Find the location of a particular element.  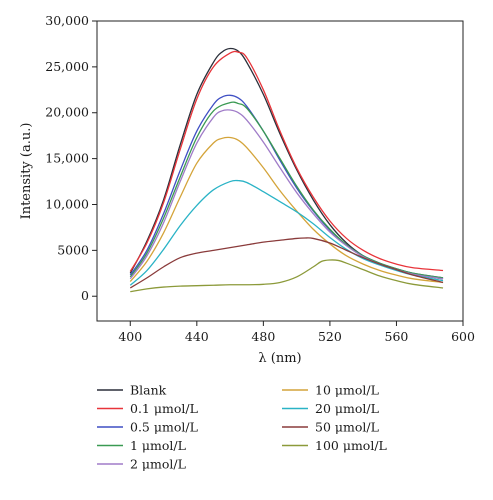

legend-label: 50 μmol/L is located at coordinates (347, 427).